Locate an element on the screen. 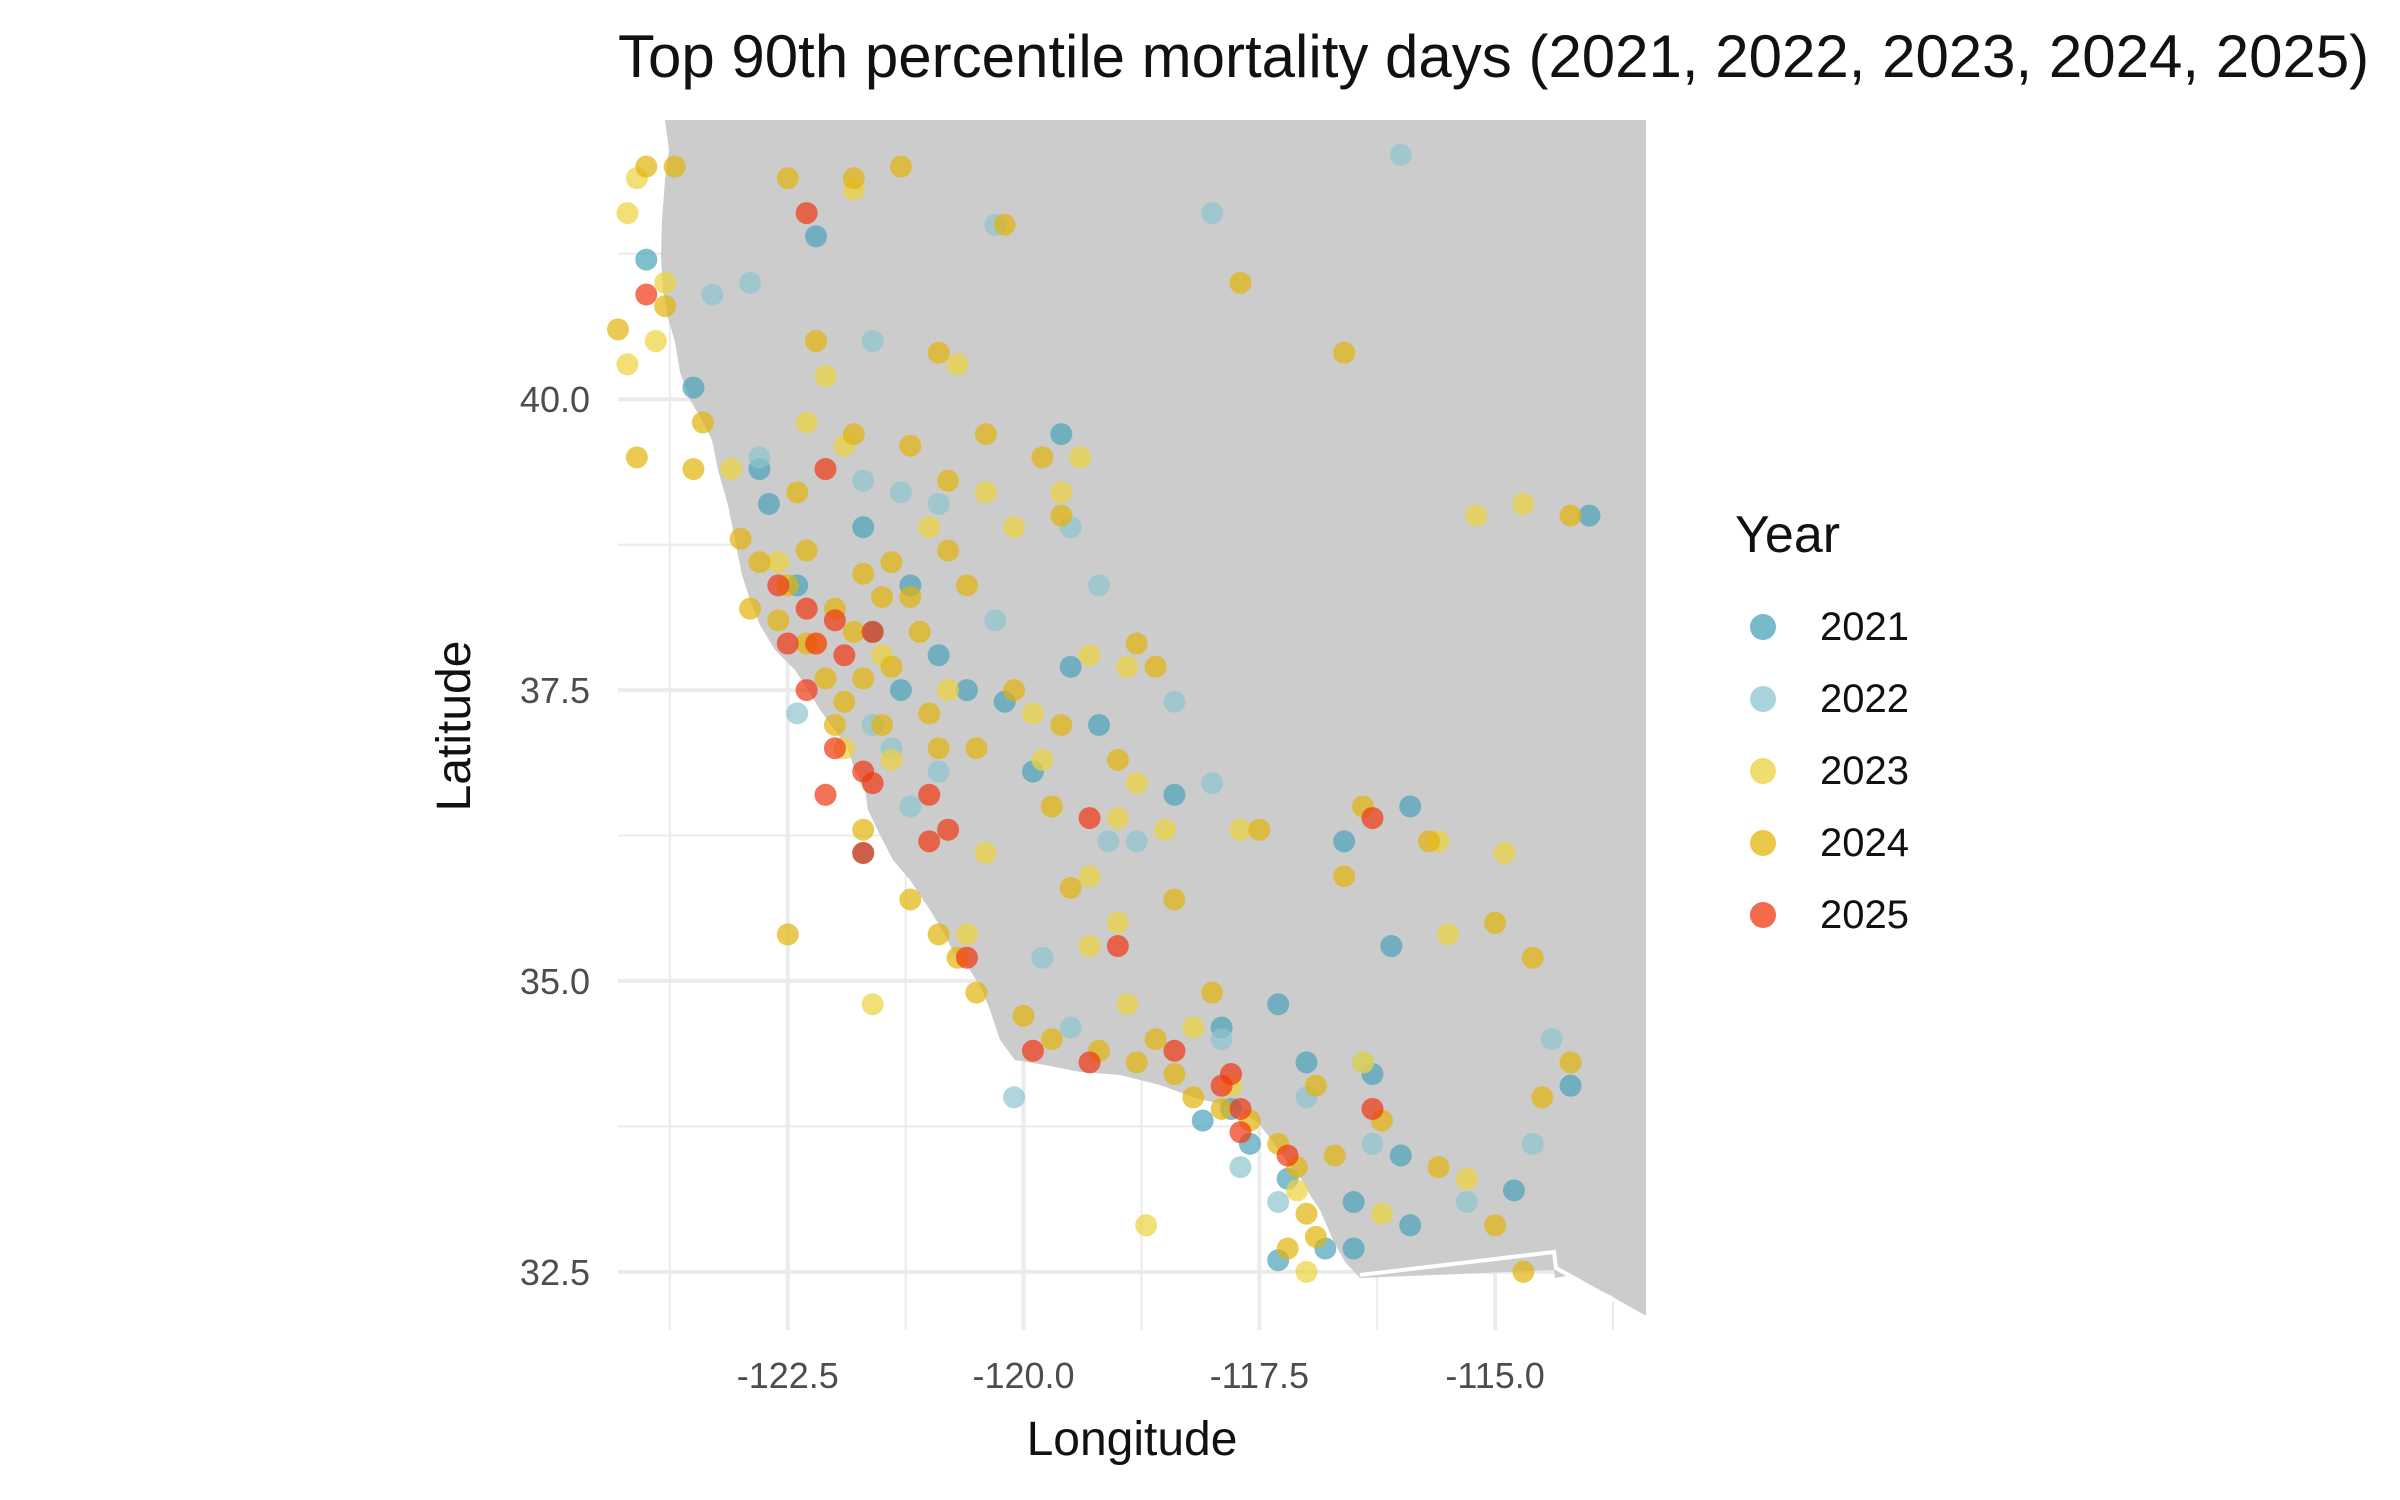 The image size is (2400, 1500). legend-title: Year is located at coordinates (1788, 535).